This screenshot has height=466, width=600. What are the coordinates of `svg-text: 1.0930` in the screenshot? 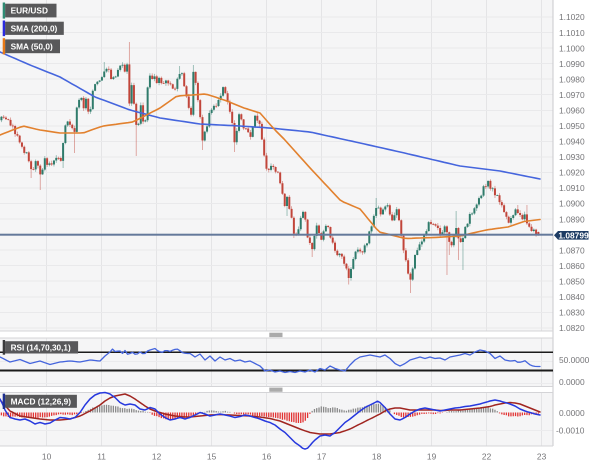 It's located at (572, 157).